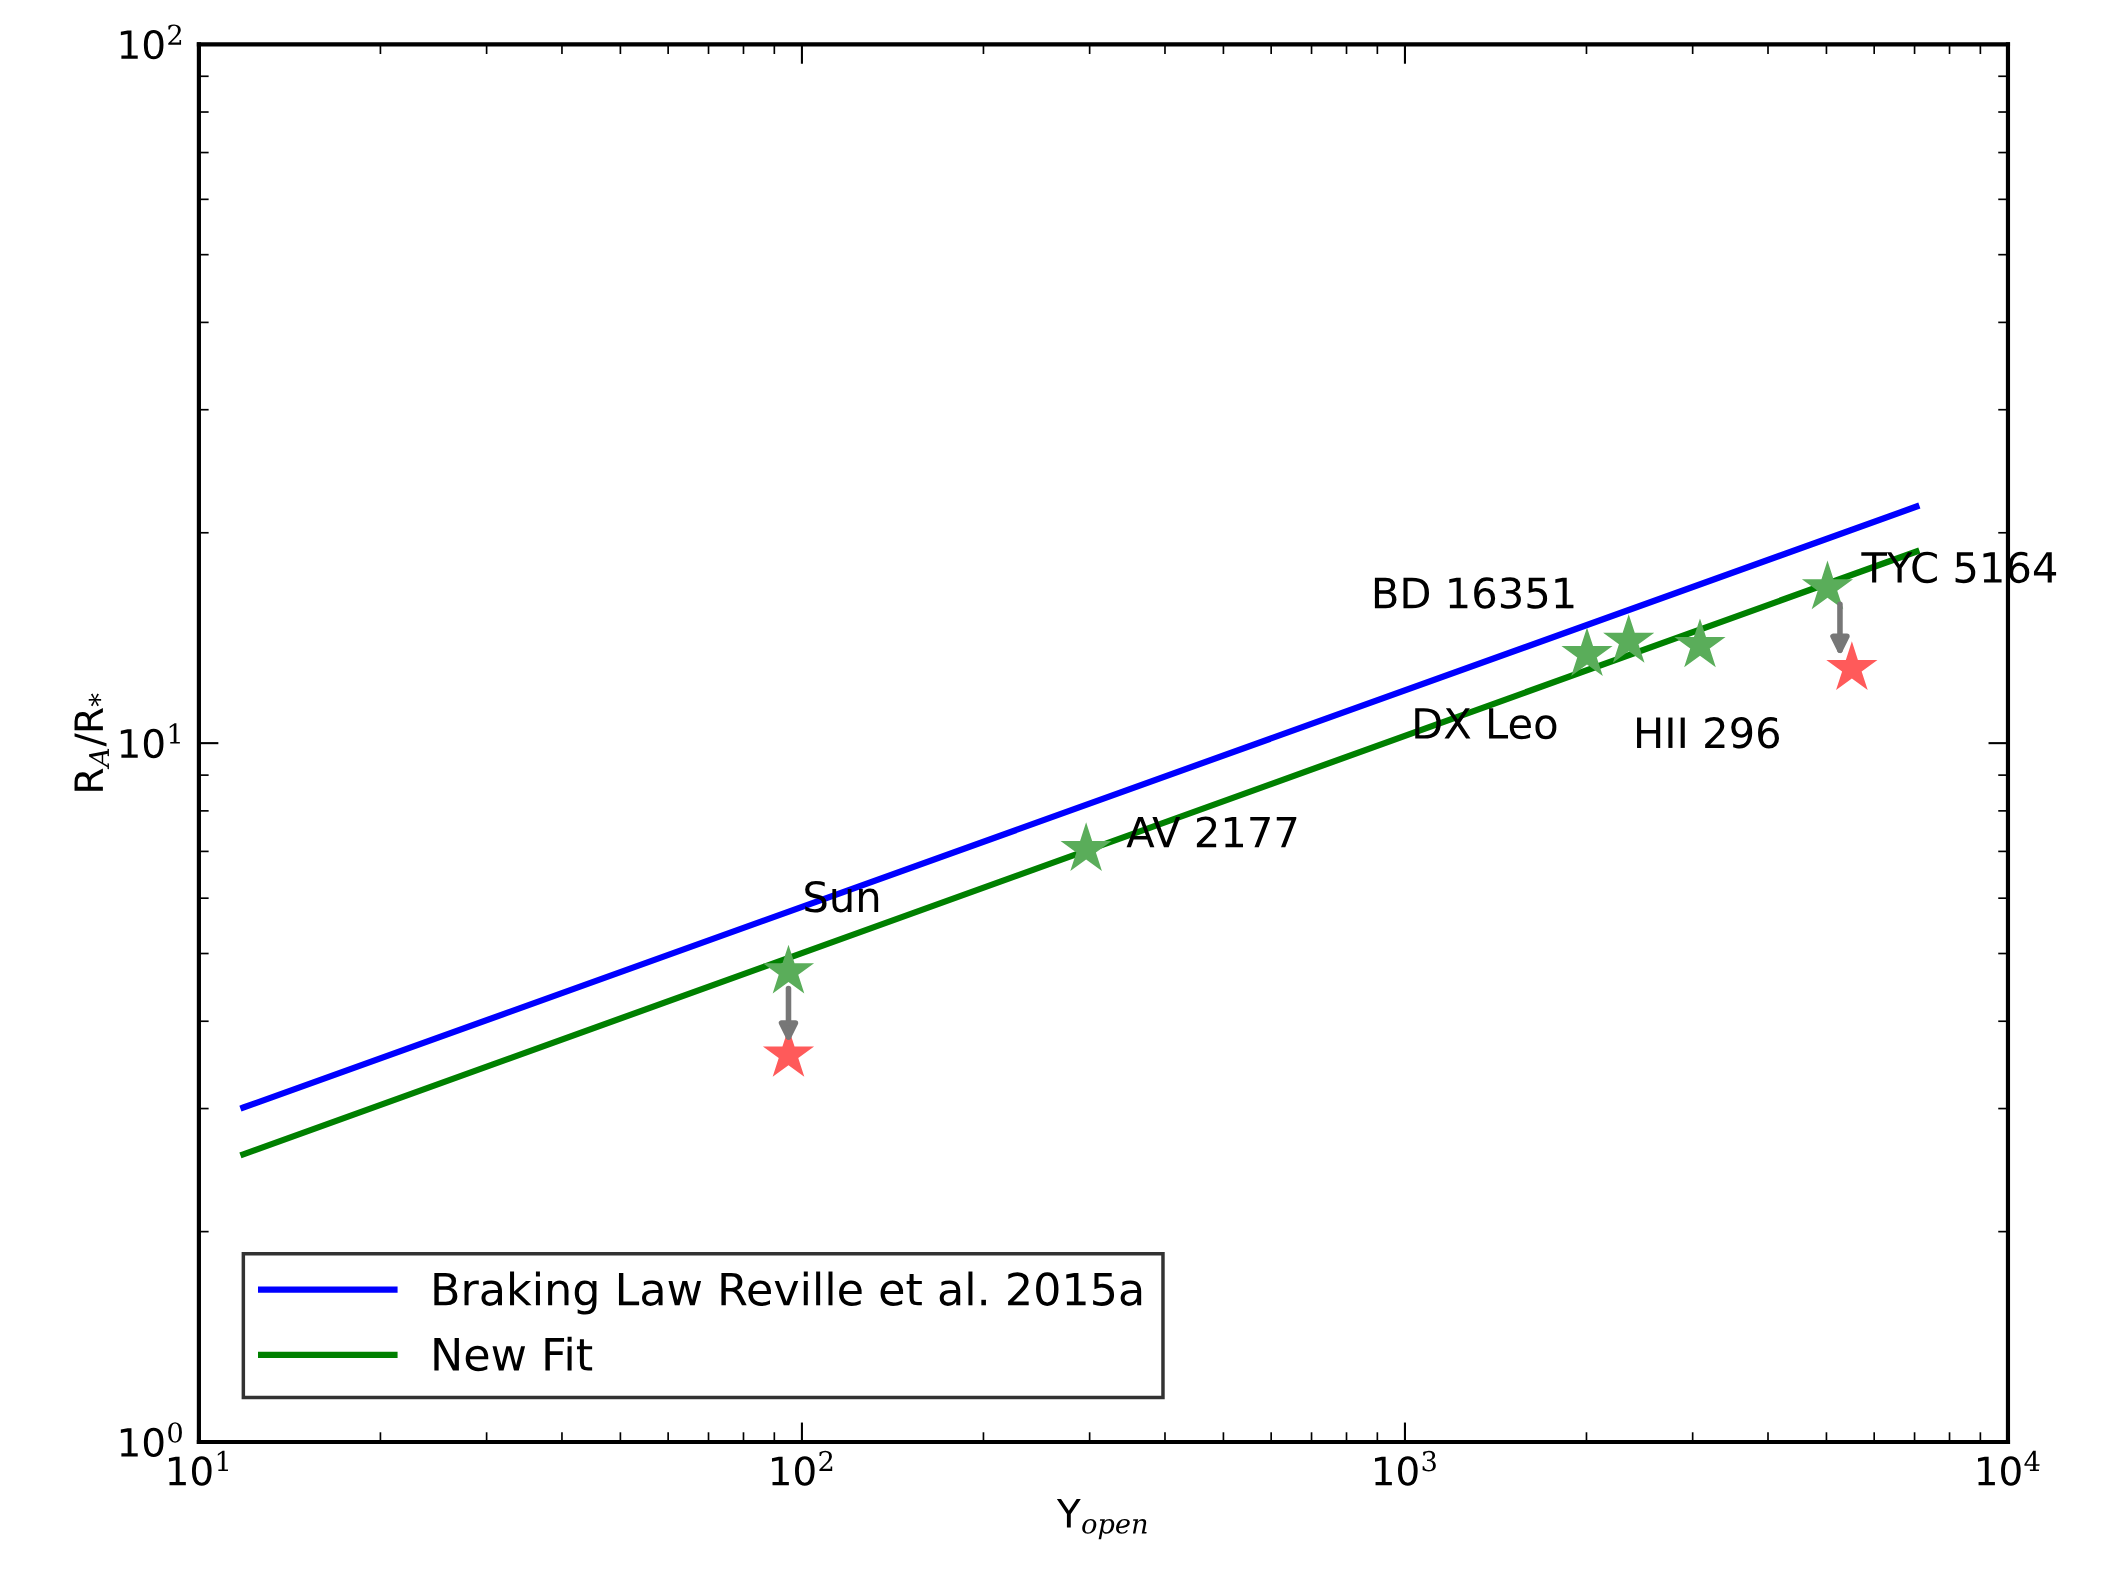 The width and height of the screenshot is (2107, 1582). I want to click on x-tick-label: 10$^{4}$, so click(2009, 1468).